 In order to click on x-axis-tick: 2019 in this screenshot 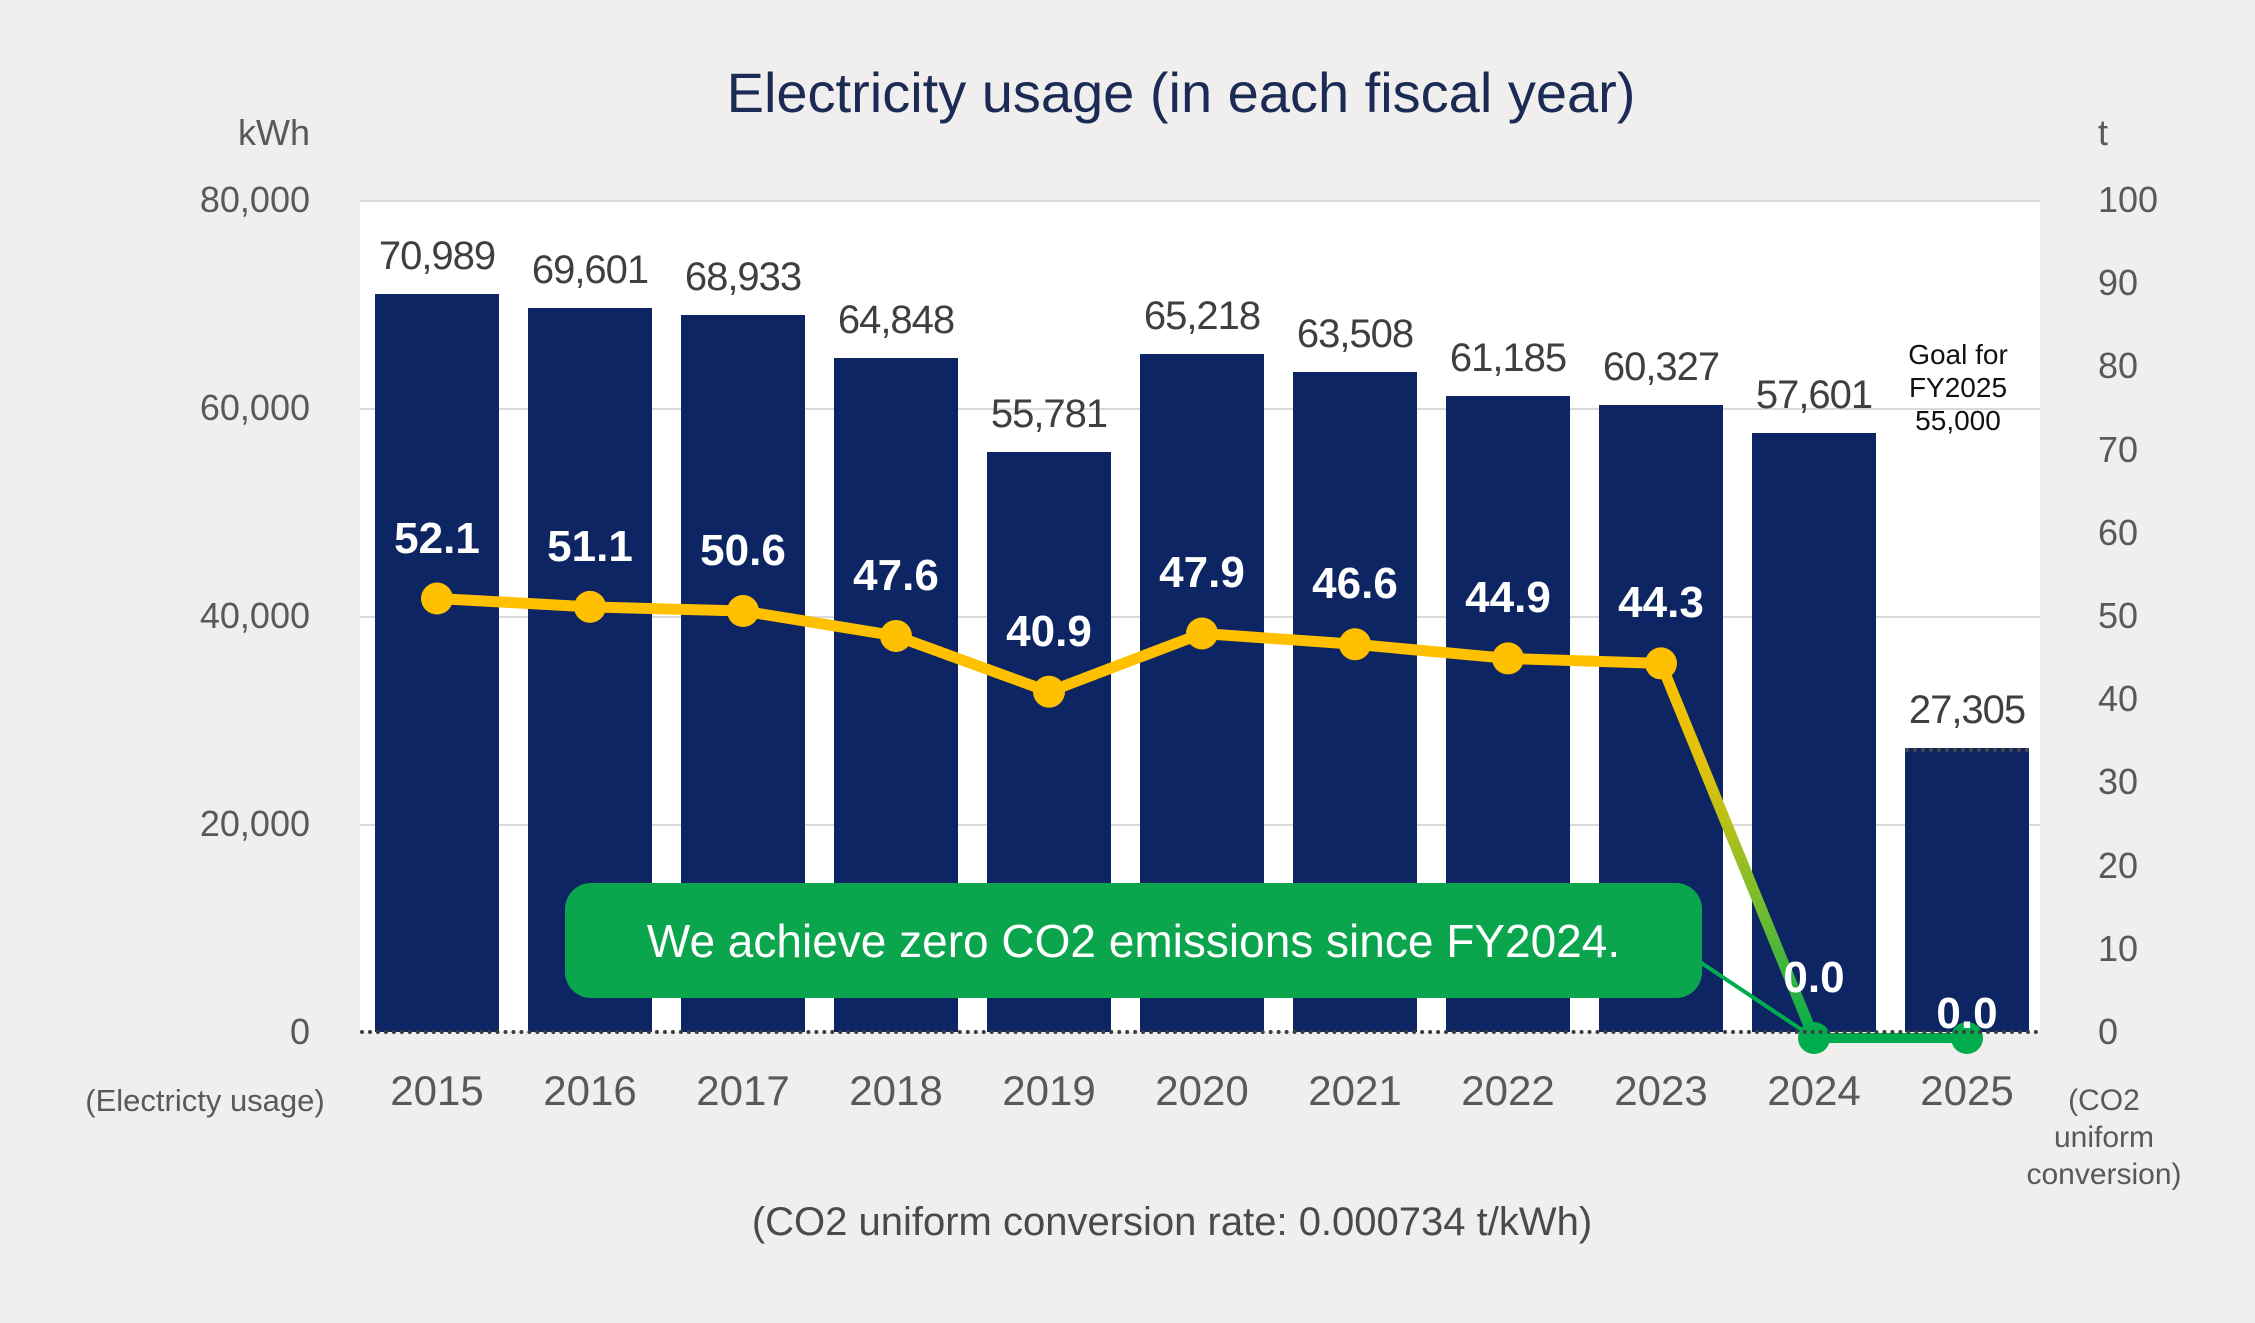, I will do `click(1049, 1090)`.